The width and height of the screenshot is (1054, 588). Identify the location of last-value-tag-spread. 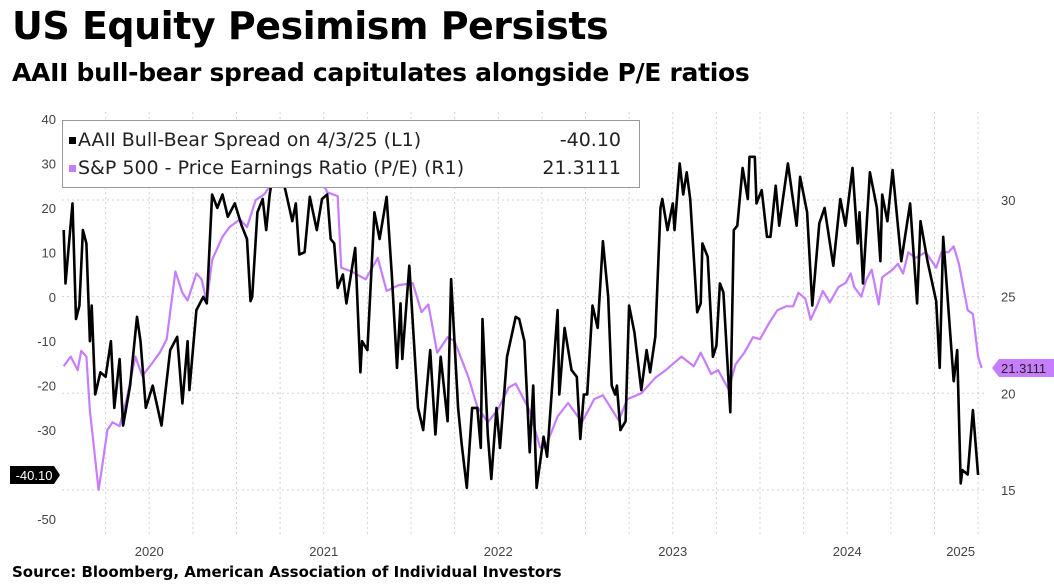
(35, 474).